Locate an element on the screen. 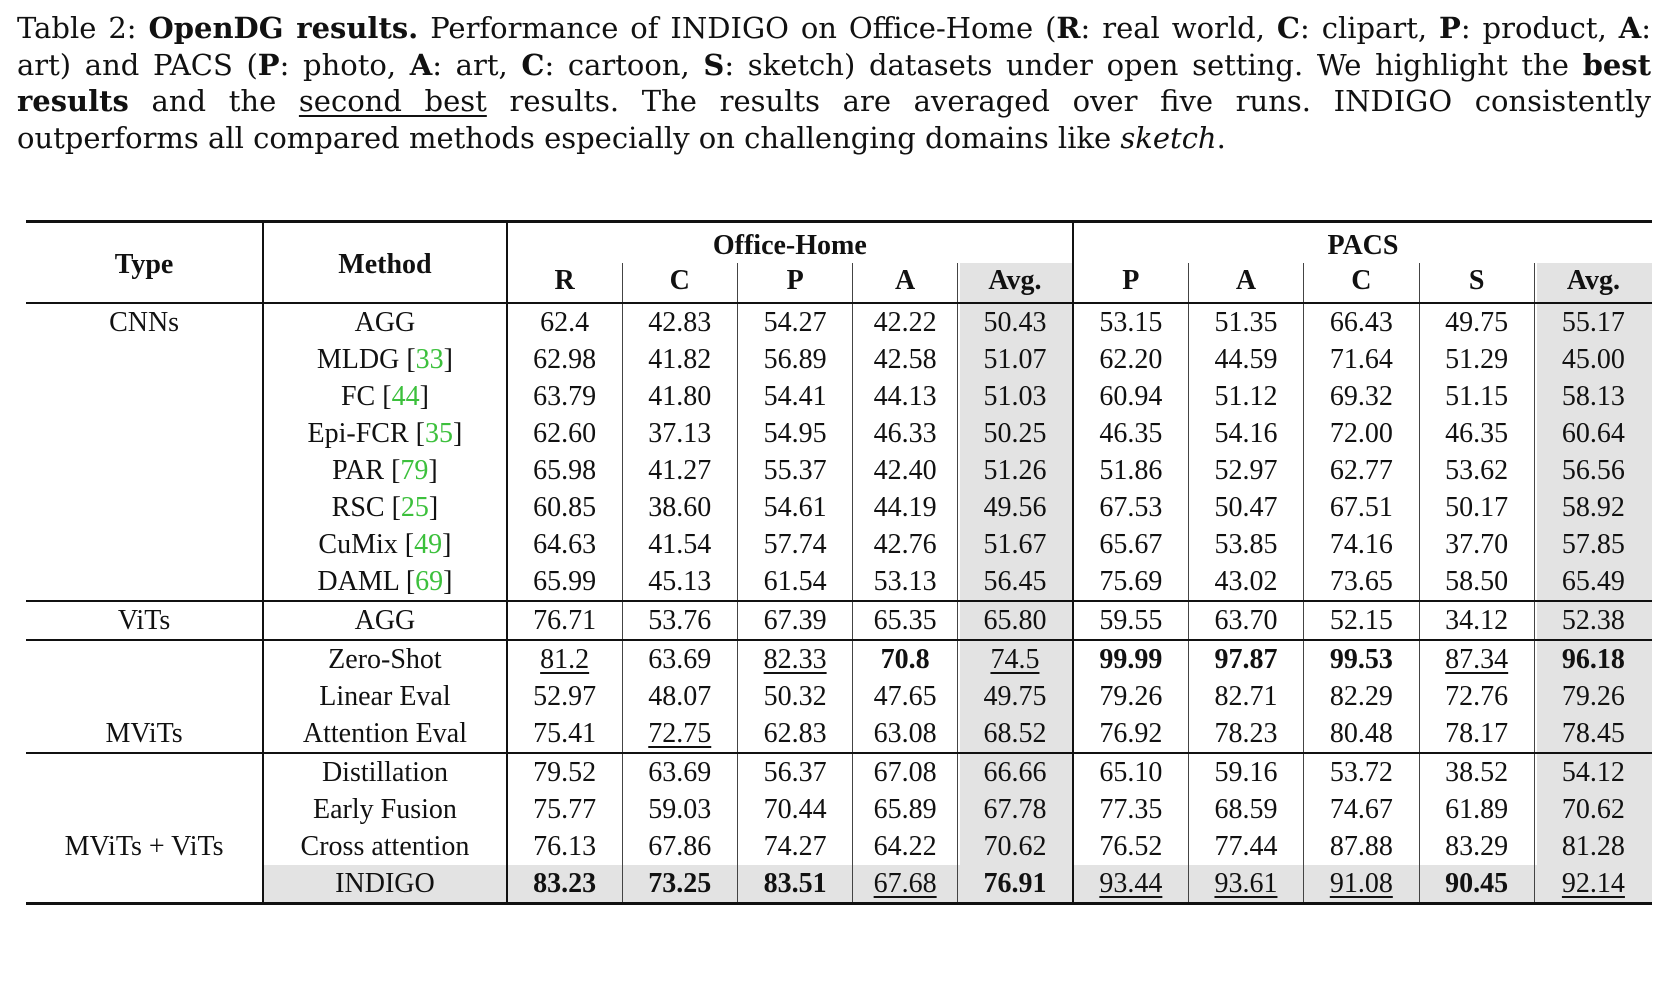 This screenshot has width=1668, height=994. method-cell: Linear Eval is located at coordinates (384, 696).